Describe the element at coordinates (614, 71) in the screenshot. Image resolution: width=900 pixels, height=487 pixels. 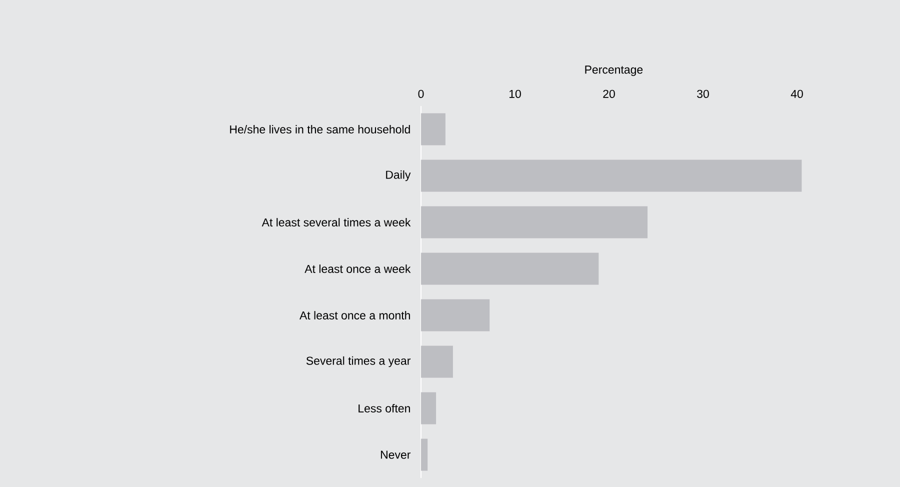
I see `x-axis-title: Percentage` at that location.